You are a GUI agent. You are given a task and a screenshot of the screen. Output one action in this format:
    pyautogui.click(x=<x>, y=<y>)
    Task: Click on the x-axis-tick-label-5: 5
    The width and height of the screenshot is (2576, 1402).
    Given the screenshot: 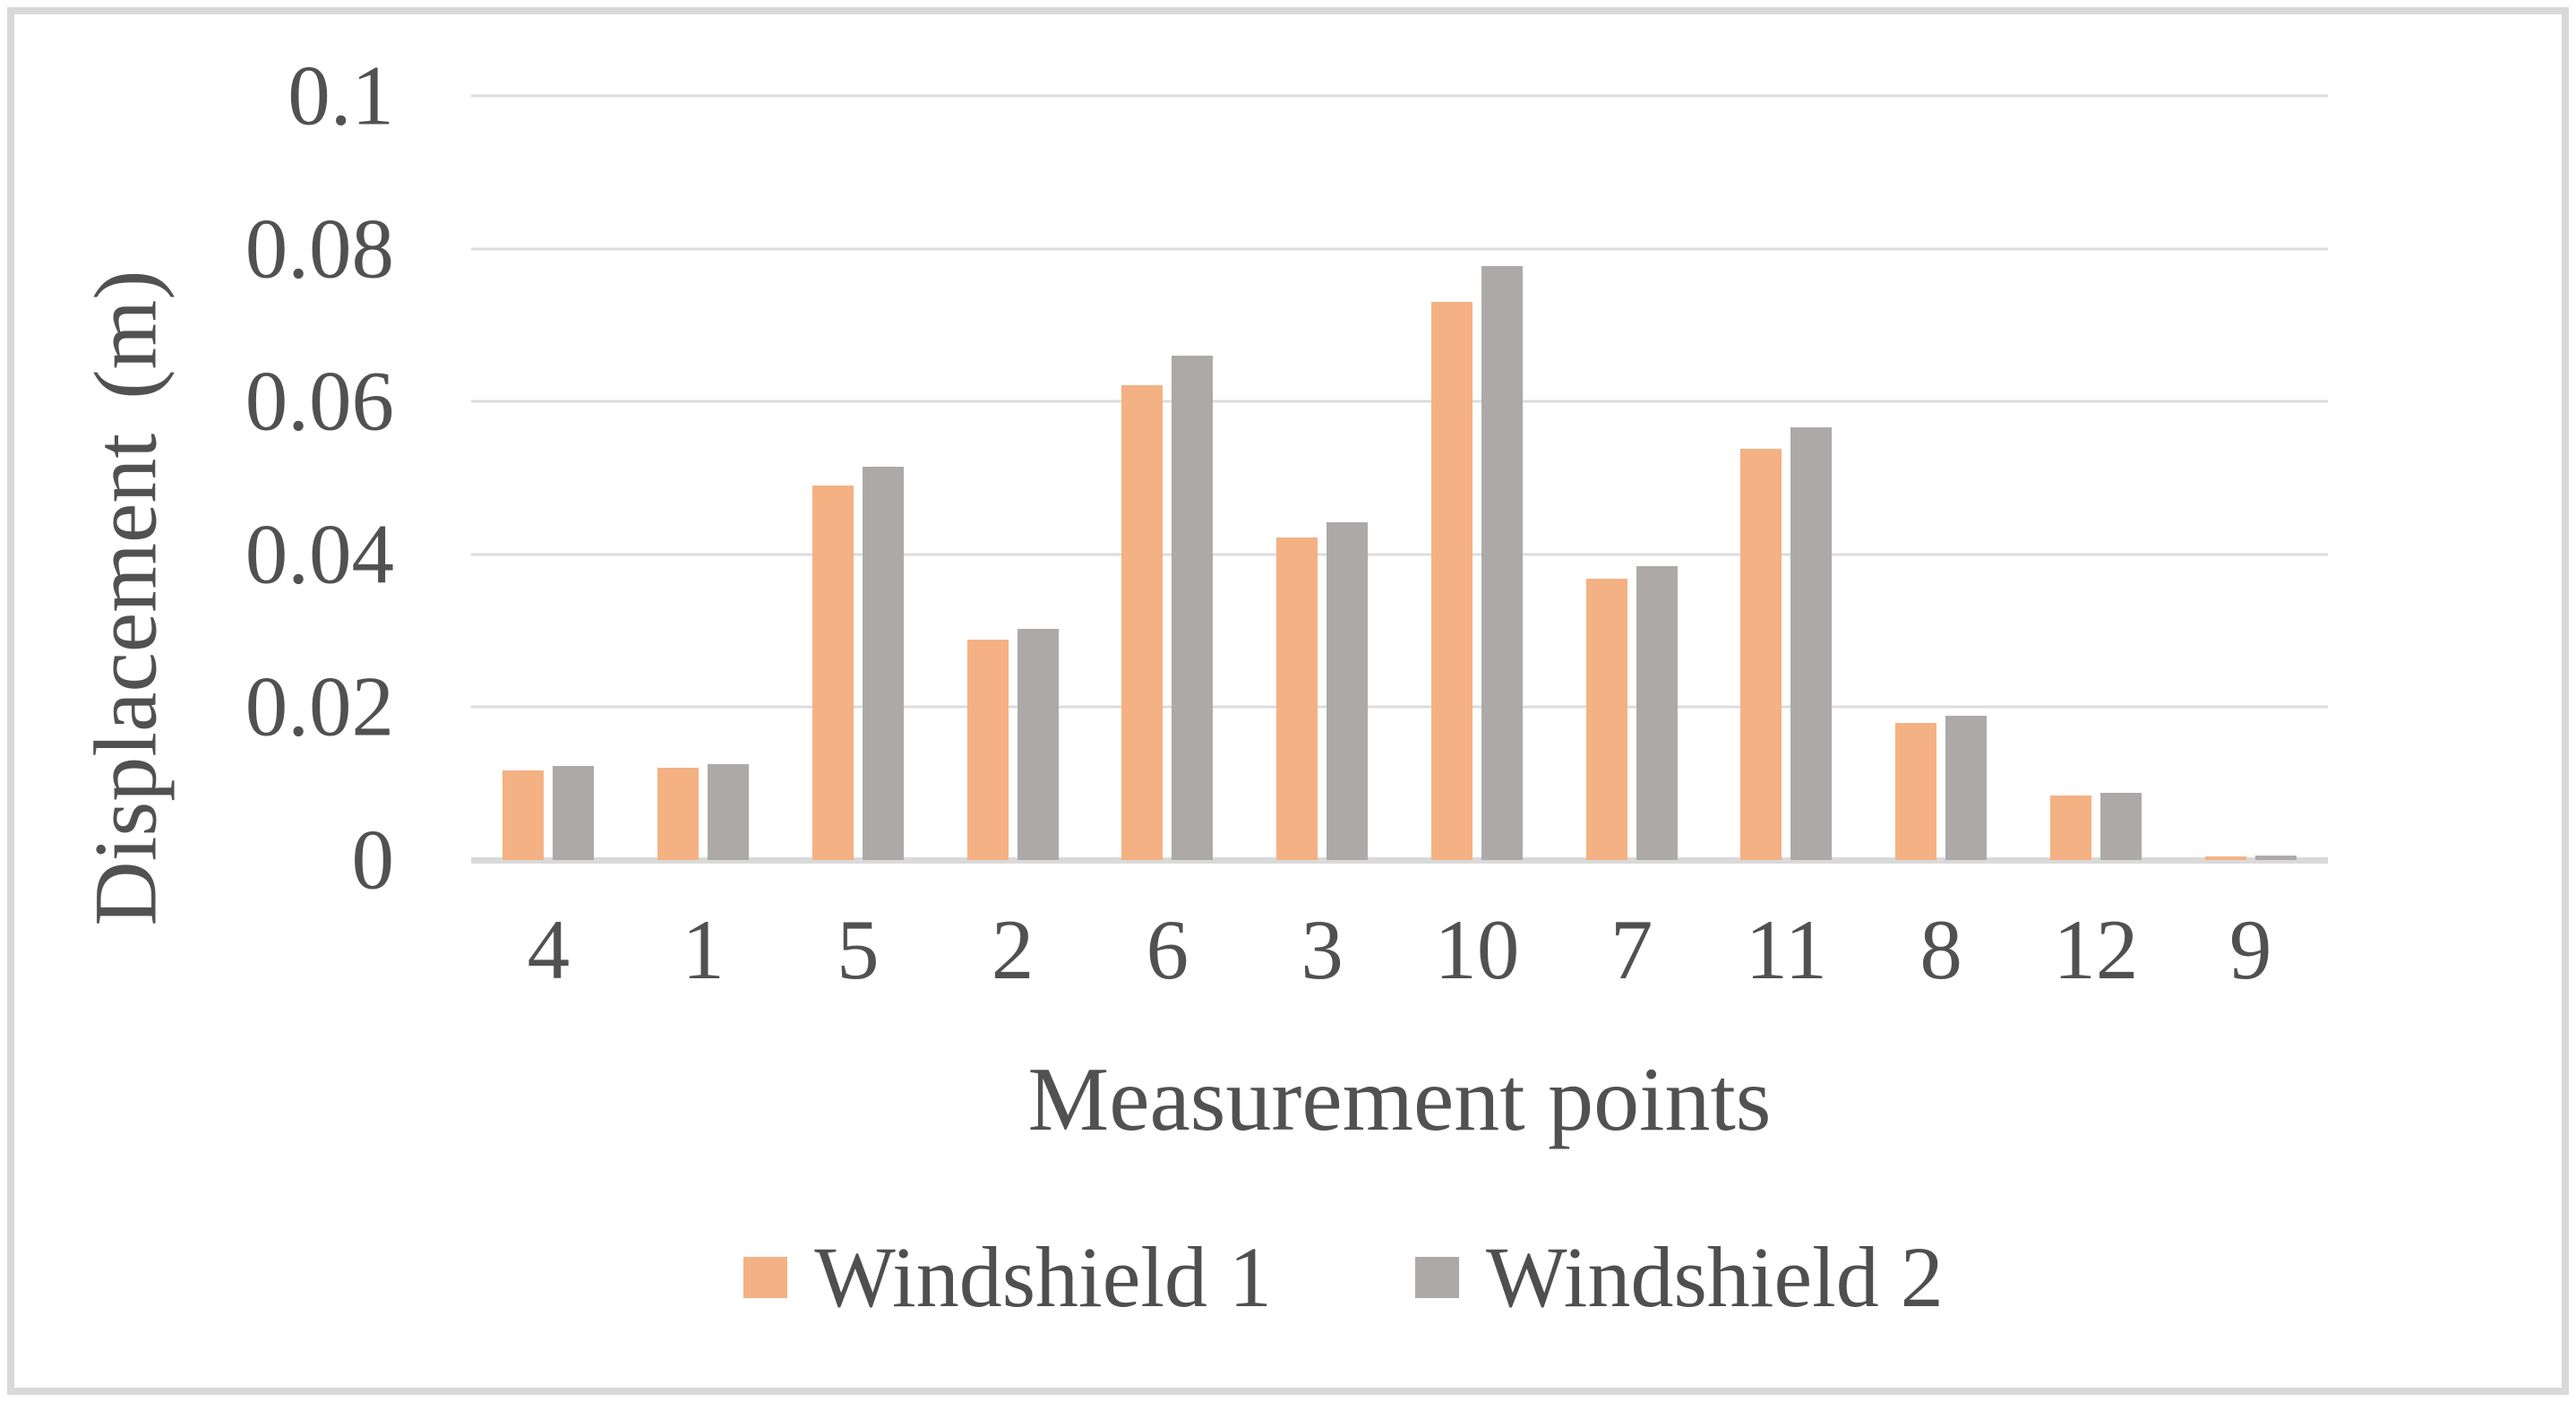 What is the action you would take?
    pyautogui.click(x=858, y=949)
    